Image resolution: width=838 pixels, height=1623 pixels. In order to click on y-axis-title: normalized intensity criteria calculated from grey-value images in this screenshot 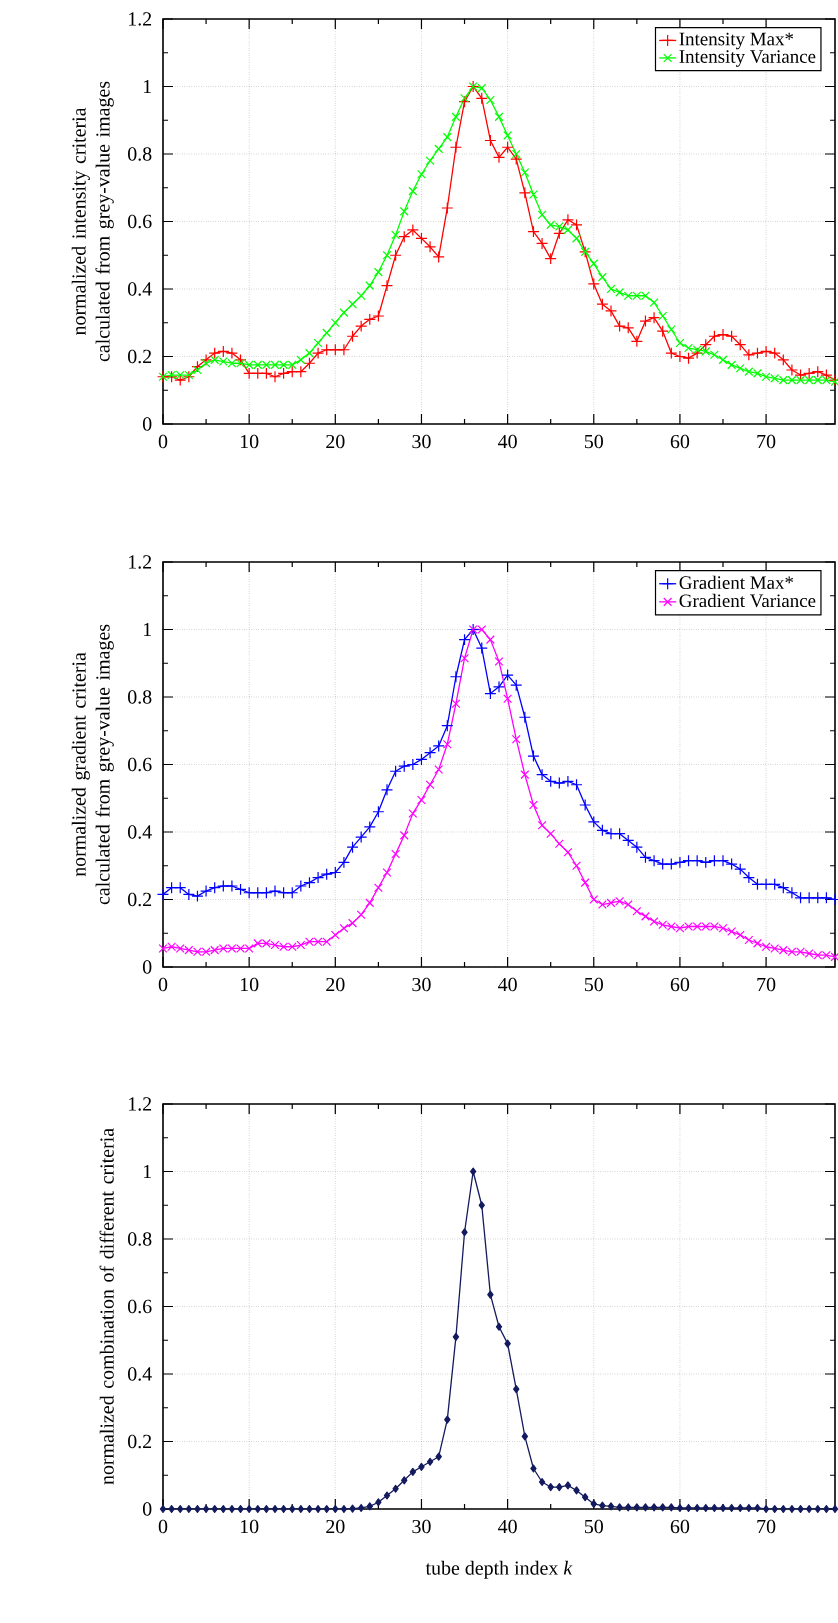, I will do `click(92, 221)`.